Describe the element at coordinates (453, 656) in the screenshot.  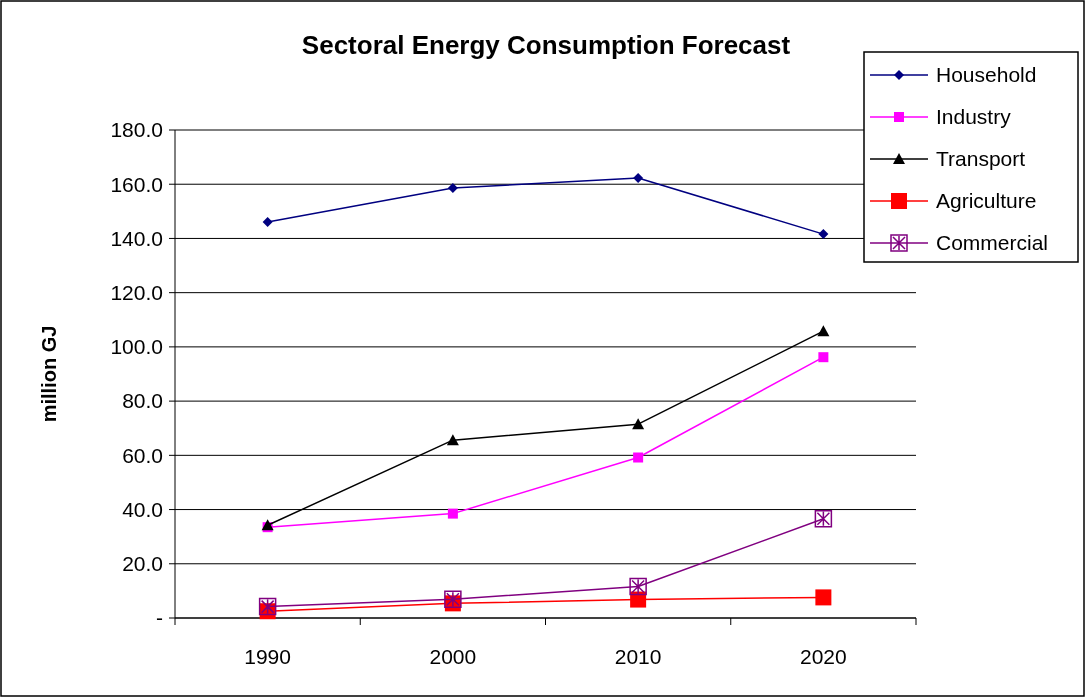
I see `x-tick-label: 2000` at that location.